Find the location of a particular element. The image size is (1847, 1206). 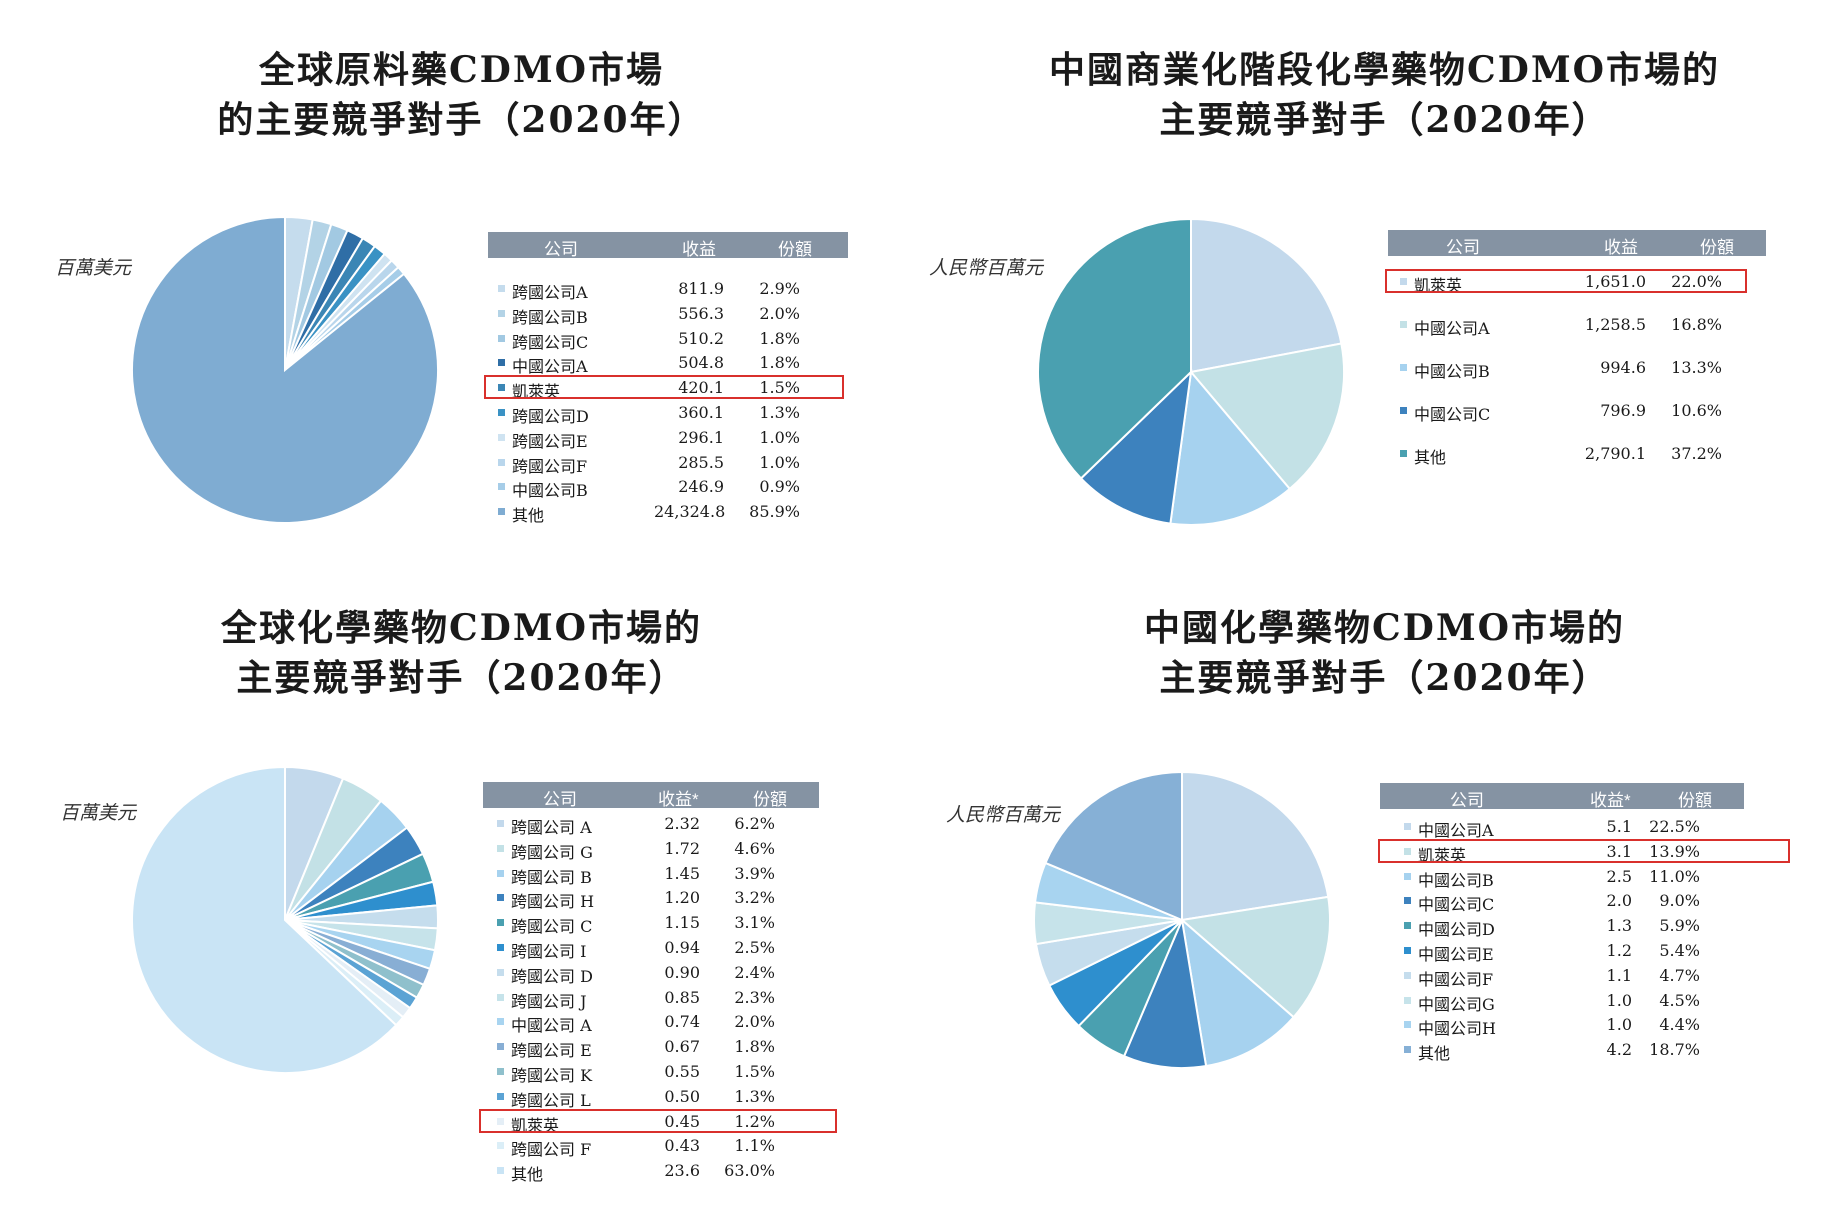

revenue-value: 1.0 is located at coordinates (1619, 1000).